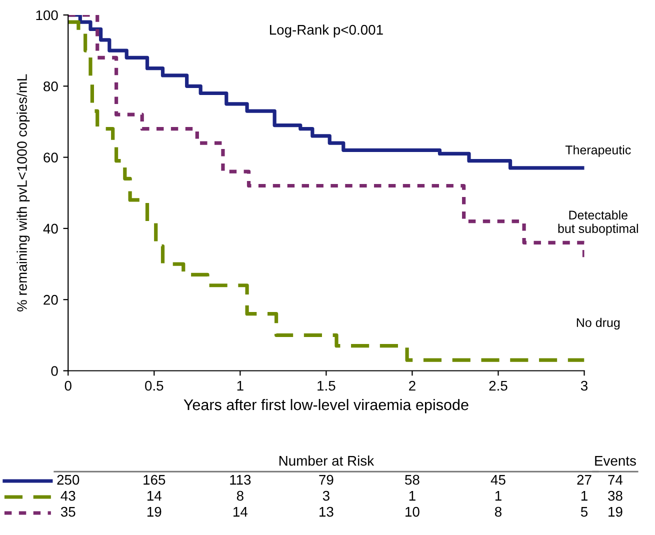 The image size is (655, 535). What do you see at coordinates (326, 495) in the screenshot?
I see `text: 3` at bounding box center [326, 495].